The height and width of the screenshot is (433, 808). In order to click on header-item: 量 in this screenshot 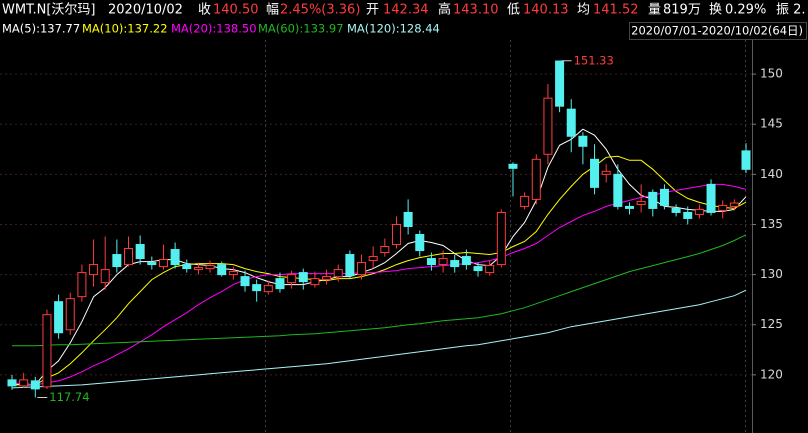, I will do `click(654, 10)`.